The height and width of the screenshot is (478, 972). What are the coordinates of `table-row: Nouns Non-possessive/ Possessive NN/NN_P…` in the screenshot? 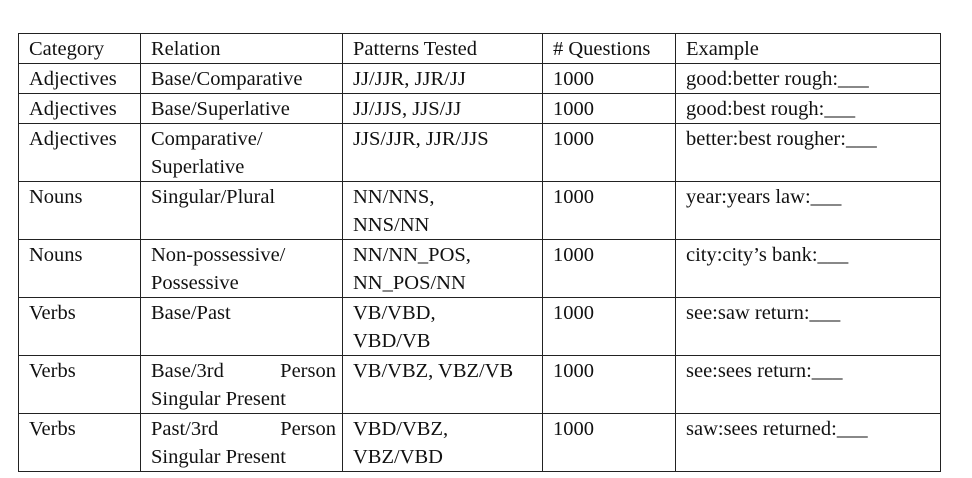 It's located at (479, 268).